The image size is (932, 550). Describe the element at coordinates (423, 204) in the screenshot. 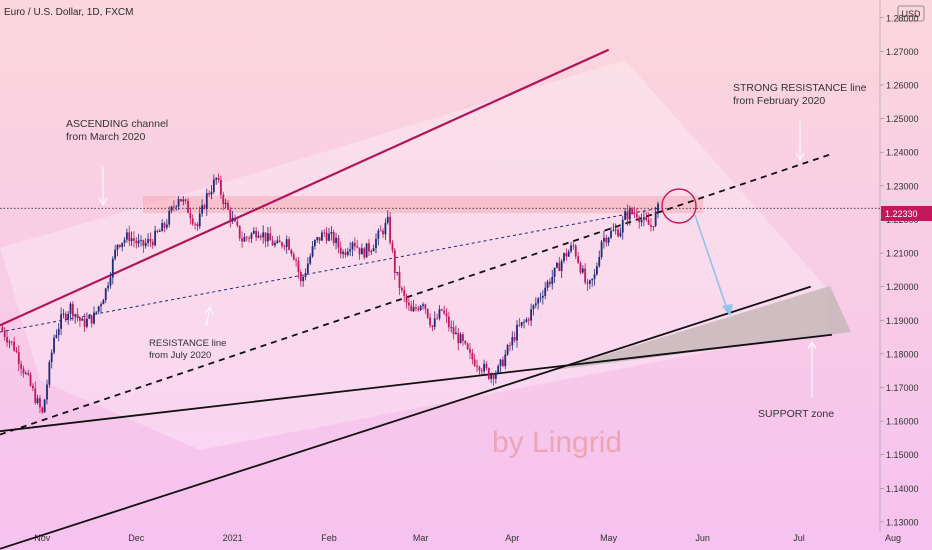

I see `resistance-zone` at that location.